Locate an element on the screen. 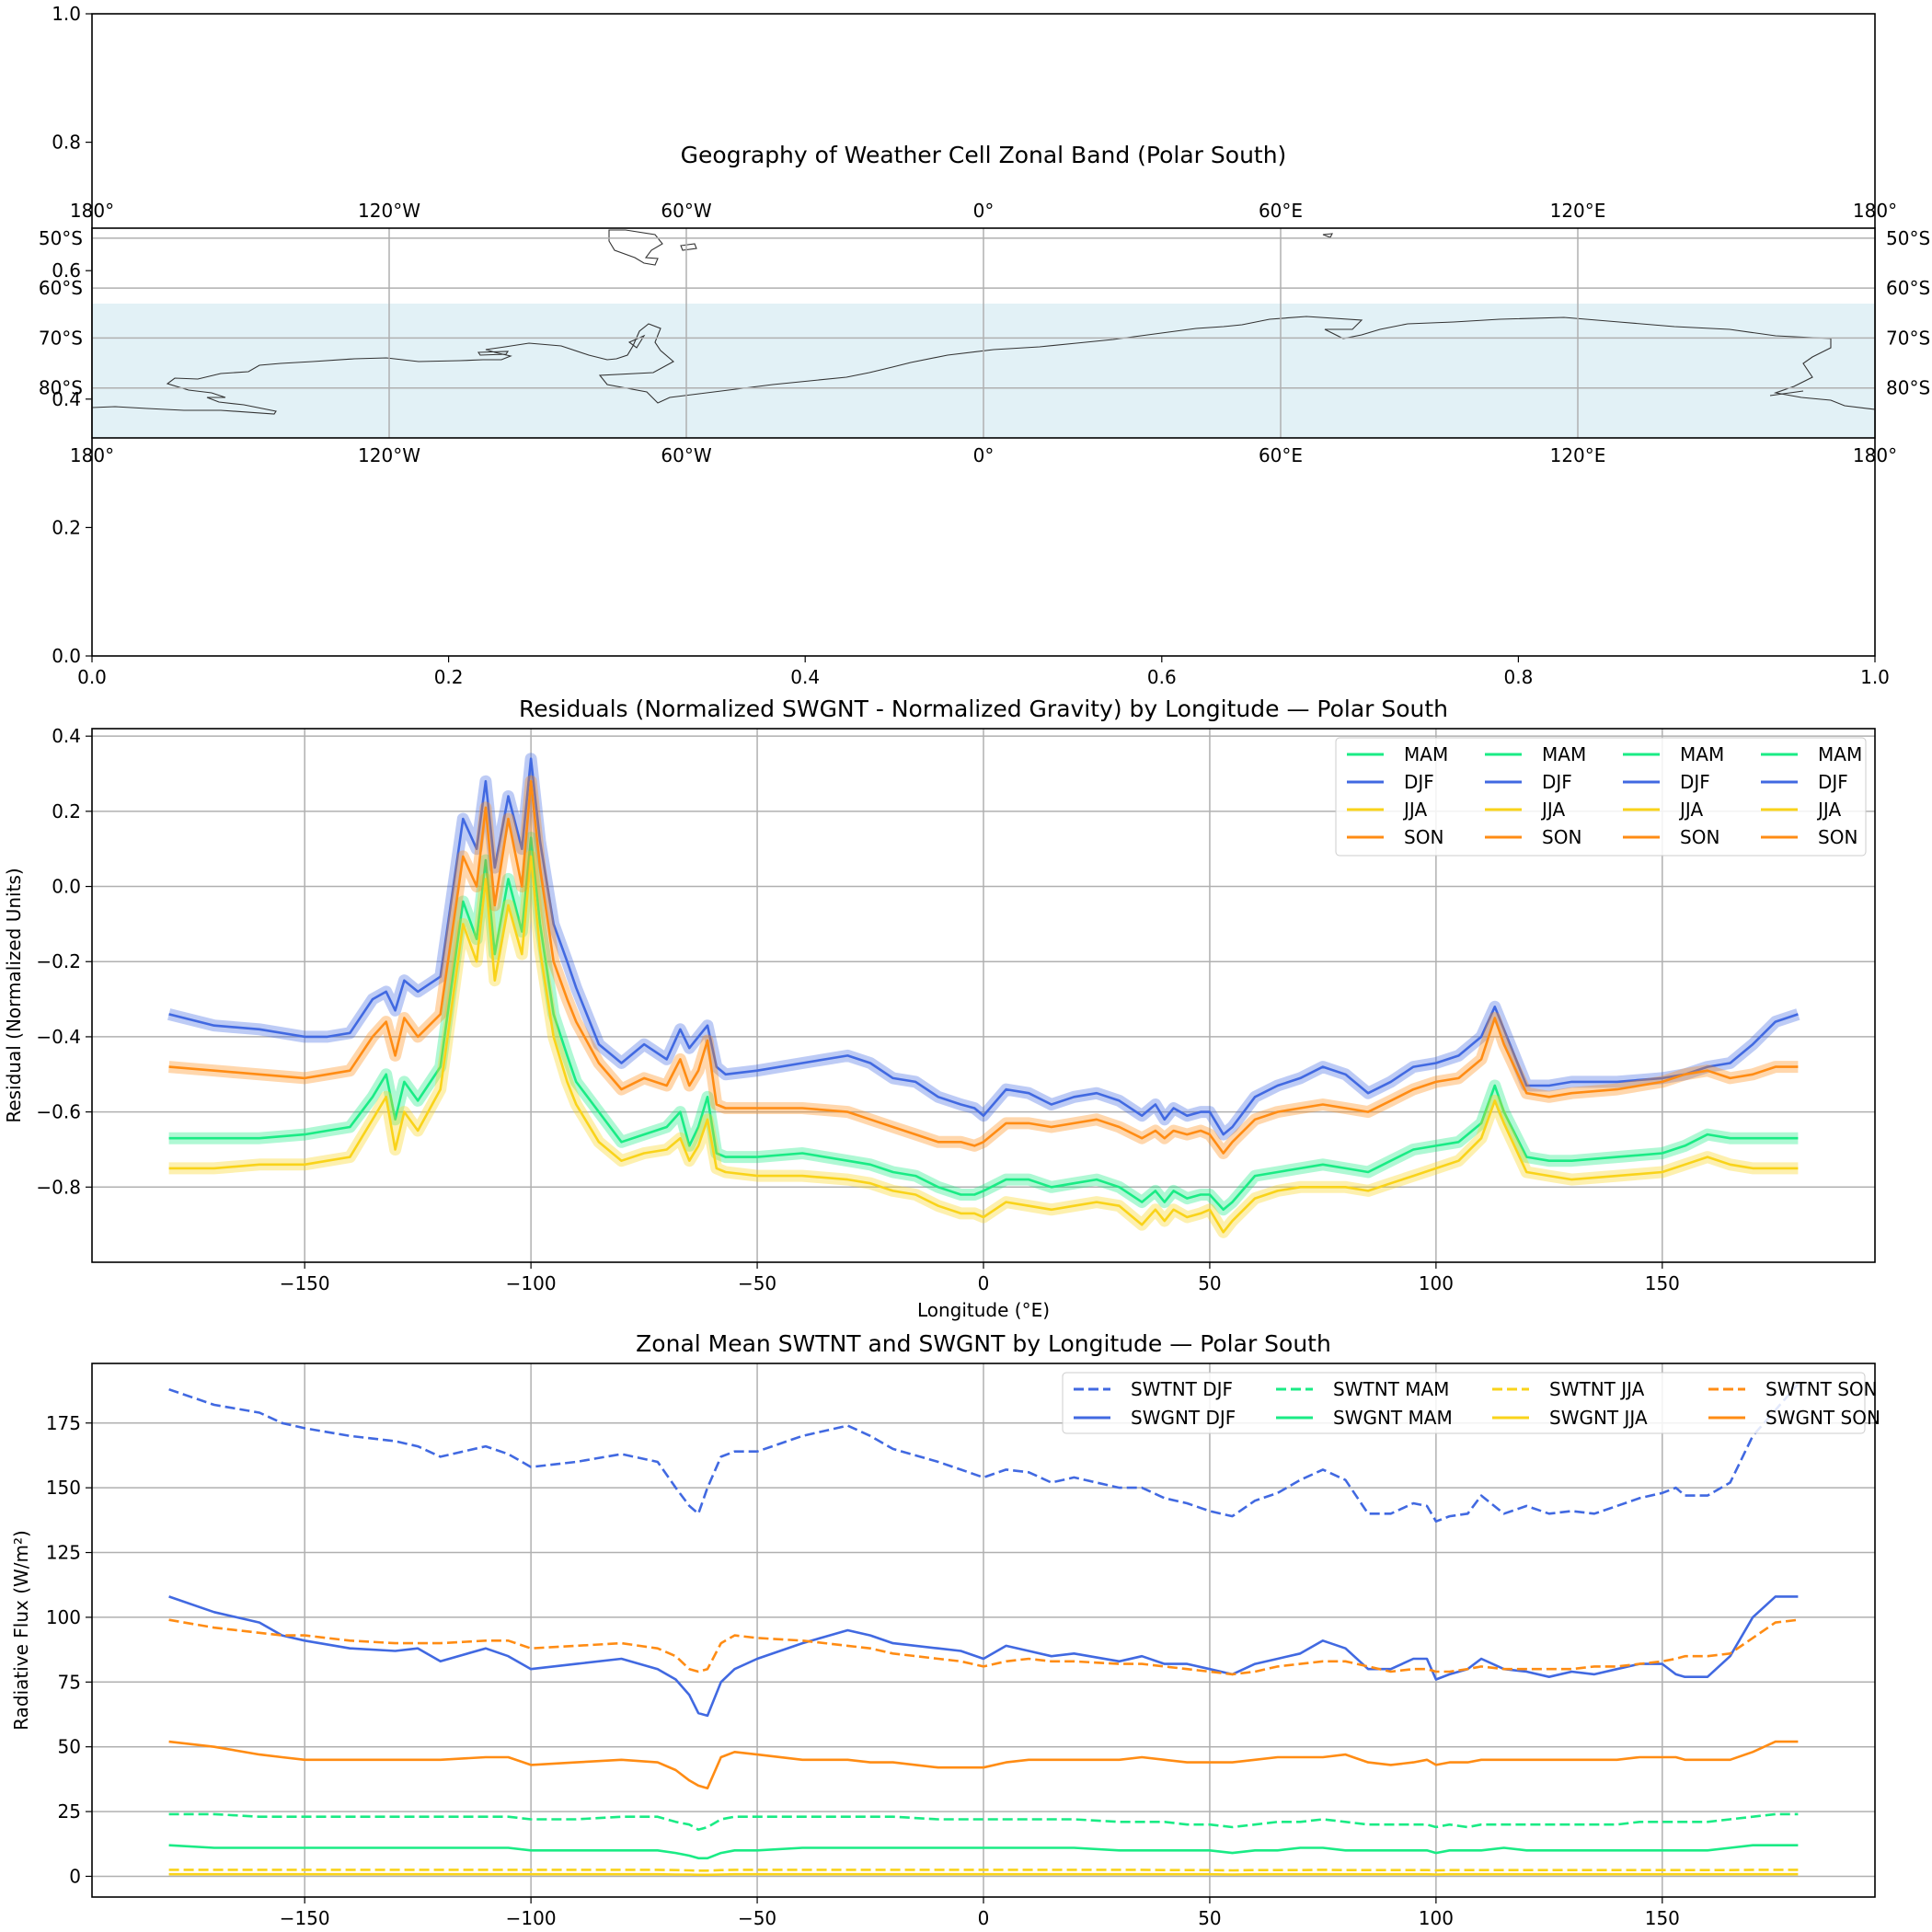 This screenshot has width=1932, height=1932. map-lon-label-top: 180° is located at coordinates (92, 211).